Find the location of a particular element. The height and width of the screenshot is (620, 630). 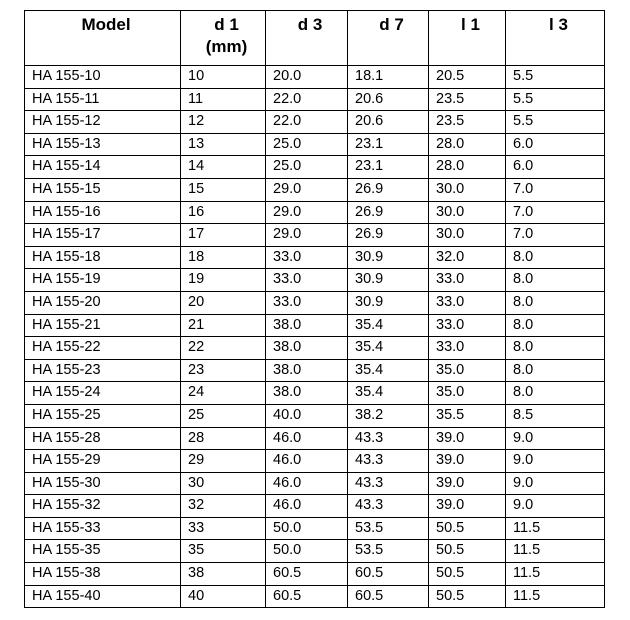

table-cell: HA 155-32 is located at coordinates (102, 506).